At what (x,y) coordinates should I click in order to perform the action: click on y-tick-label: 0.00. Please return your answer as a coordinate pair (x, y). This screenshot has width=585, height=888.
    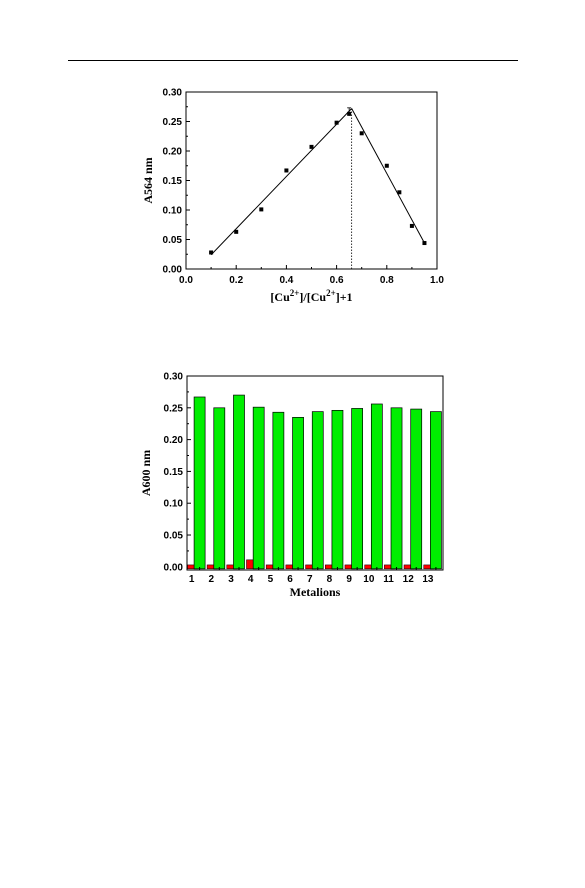
    Looking at the image, I should click on (173, 270).